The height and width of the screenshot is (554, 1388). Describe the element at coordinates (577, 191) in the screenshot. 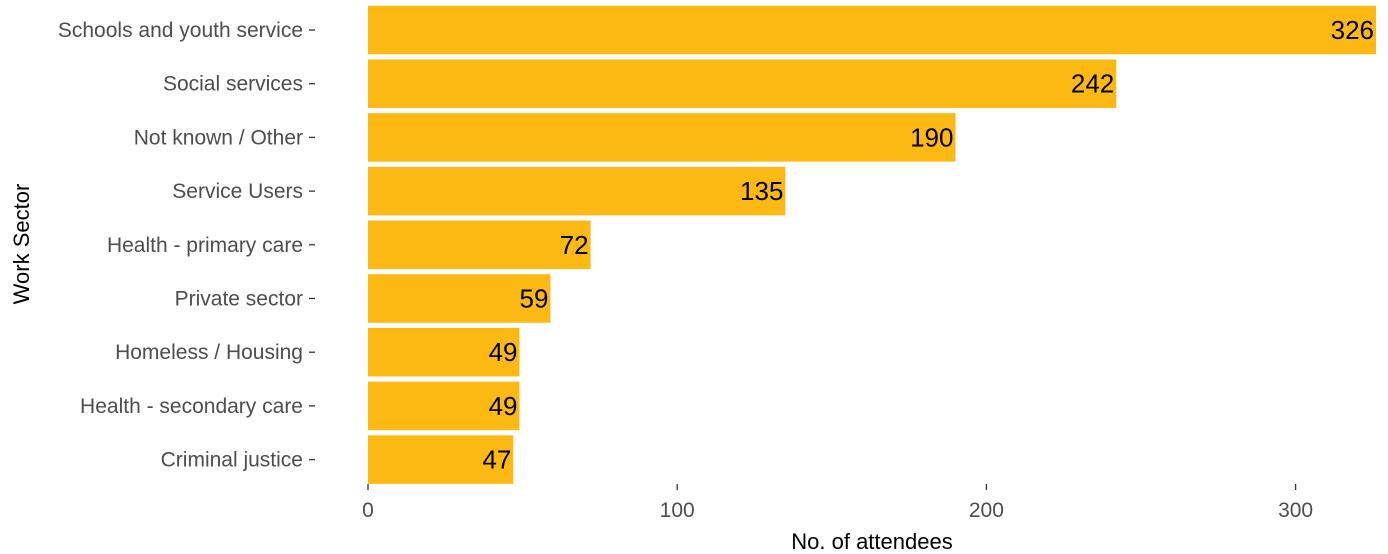

I see `bar-service-users` at that location.